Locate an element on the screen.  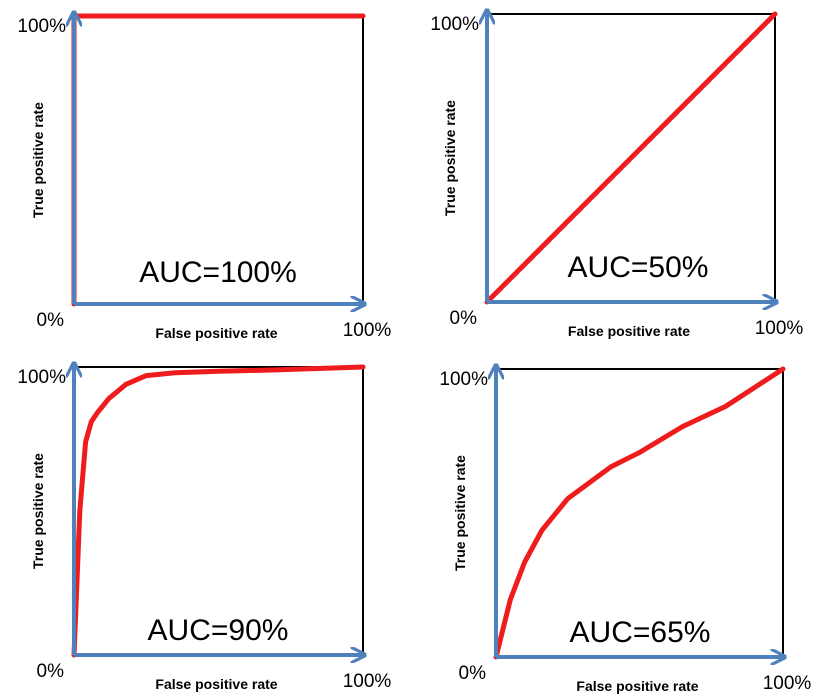
auc-annotation: AUC=50% is located at coordinates (638, 267).